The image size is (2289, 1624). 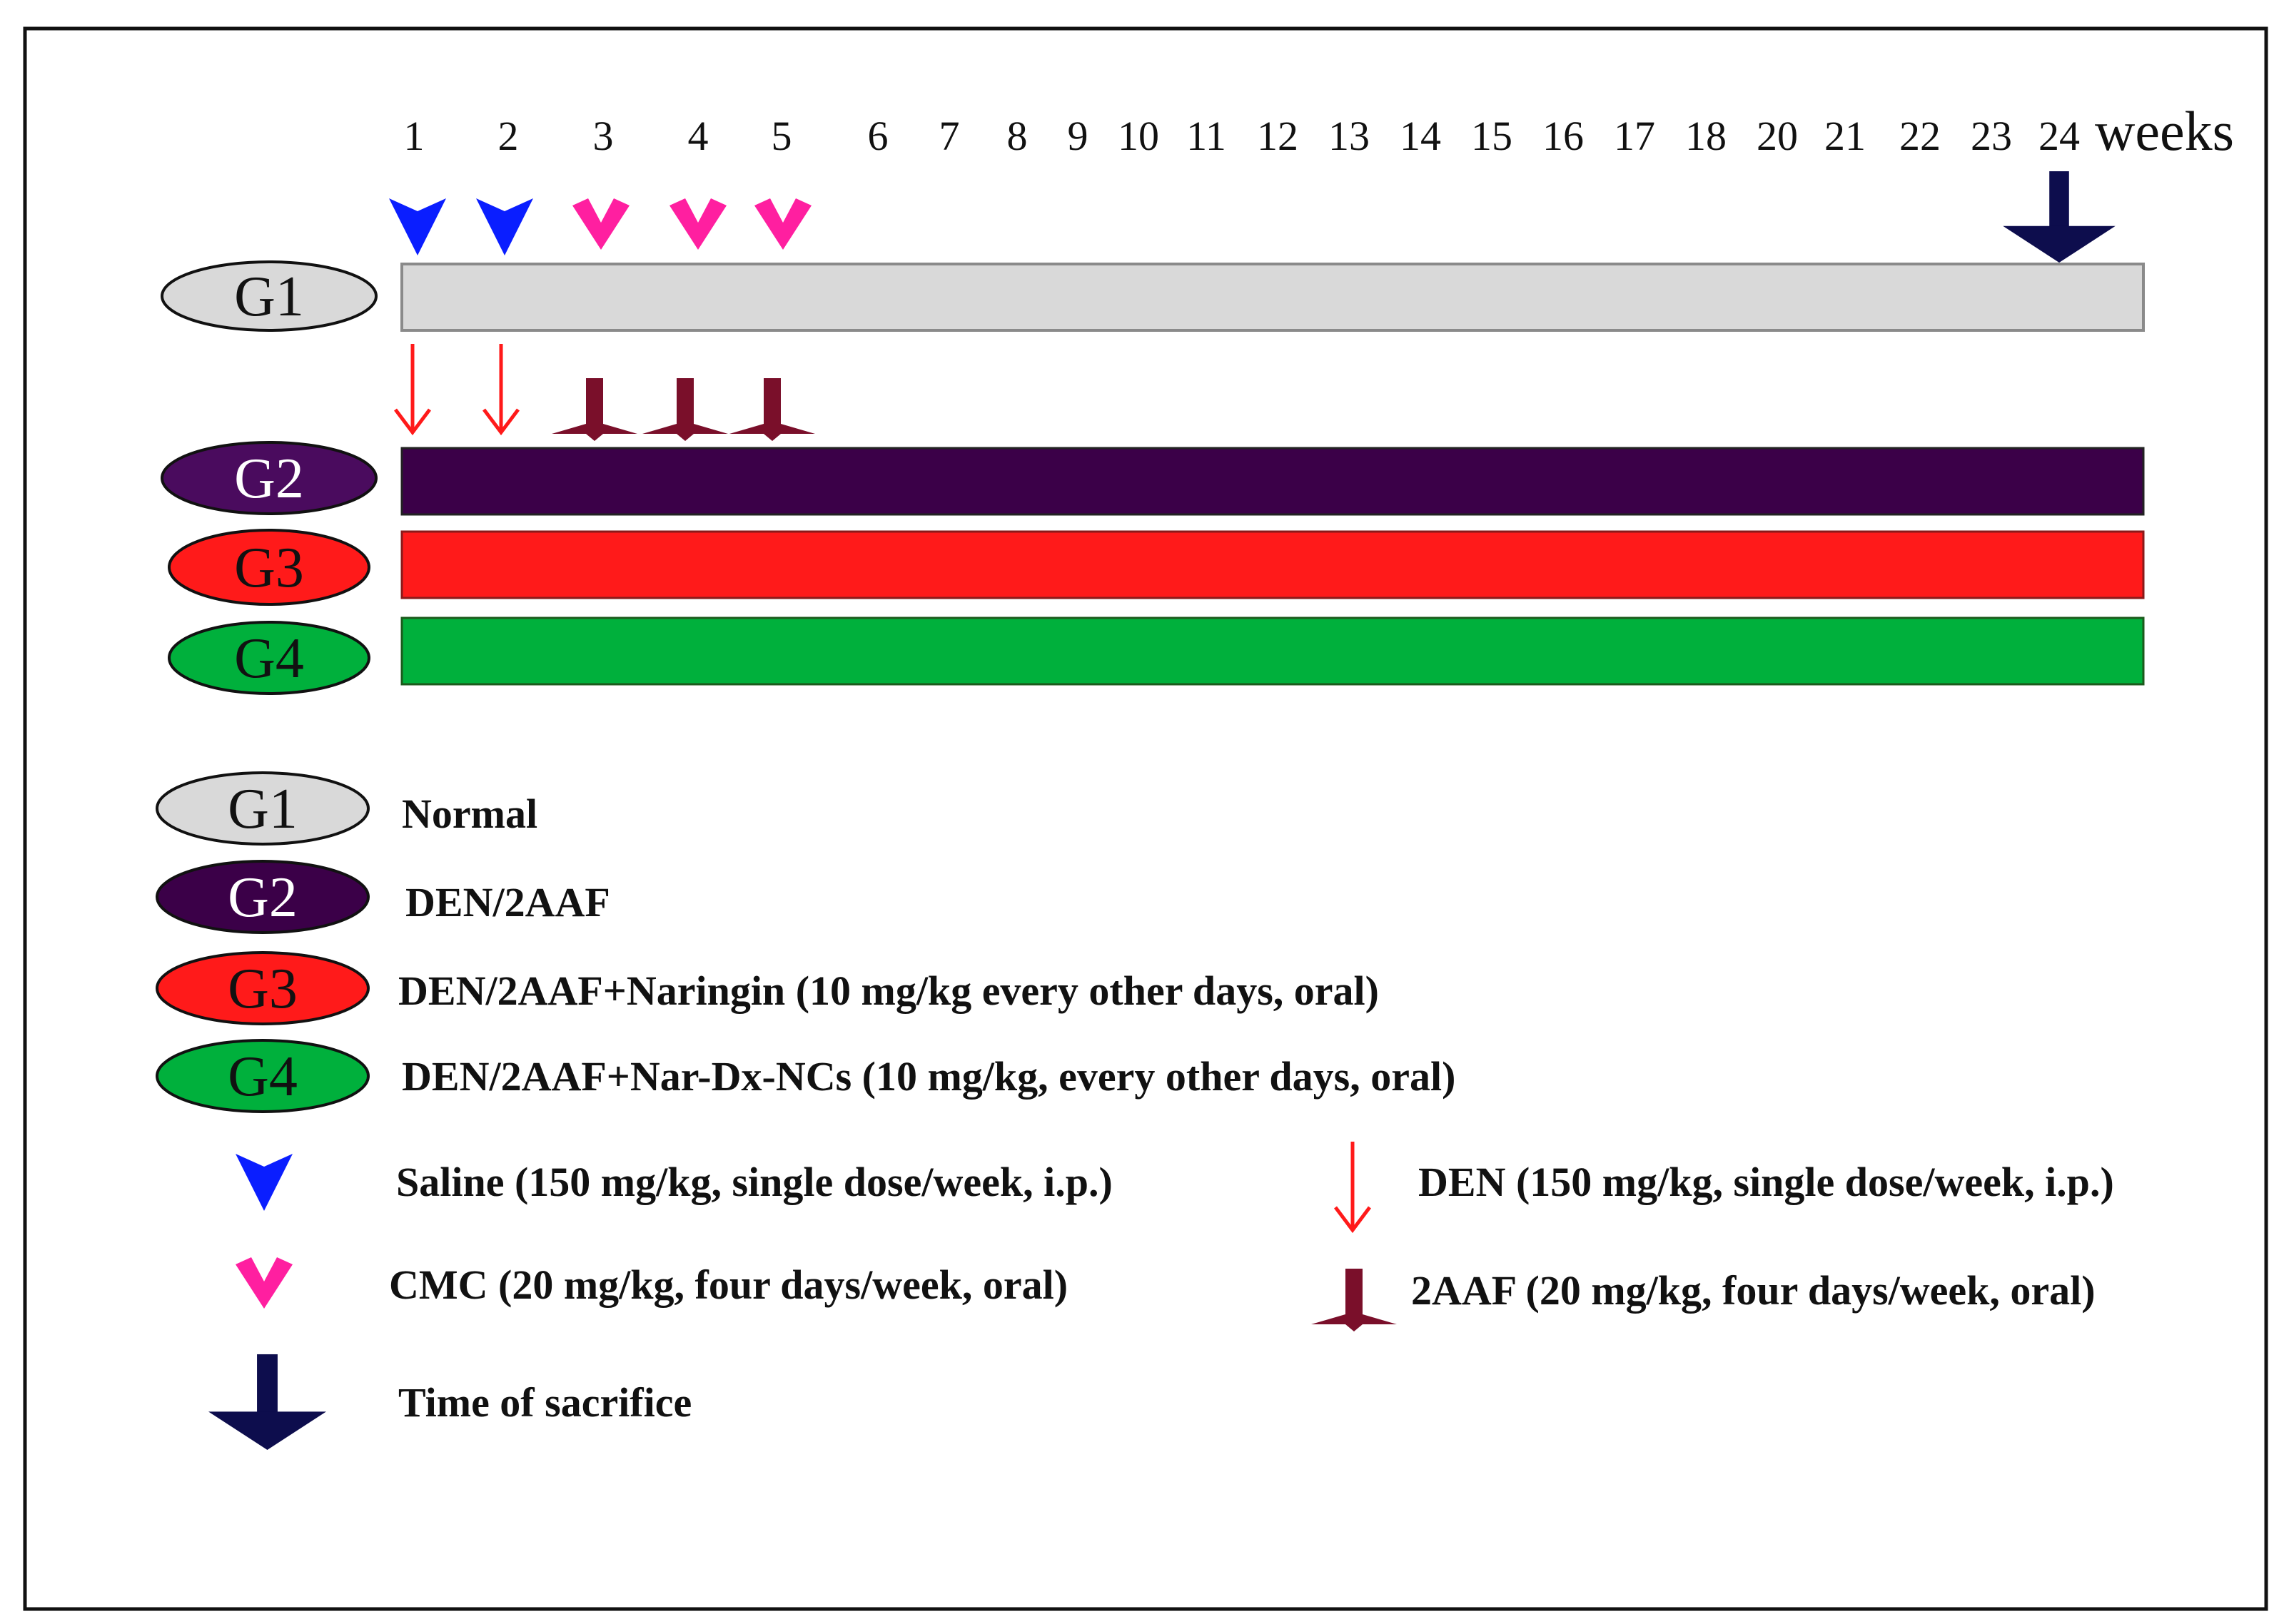 What do you see at coordinates (1272, 564) in the screenshot?
I see `group-bar-g3` at bounding box center [1272, 564].